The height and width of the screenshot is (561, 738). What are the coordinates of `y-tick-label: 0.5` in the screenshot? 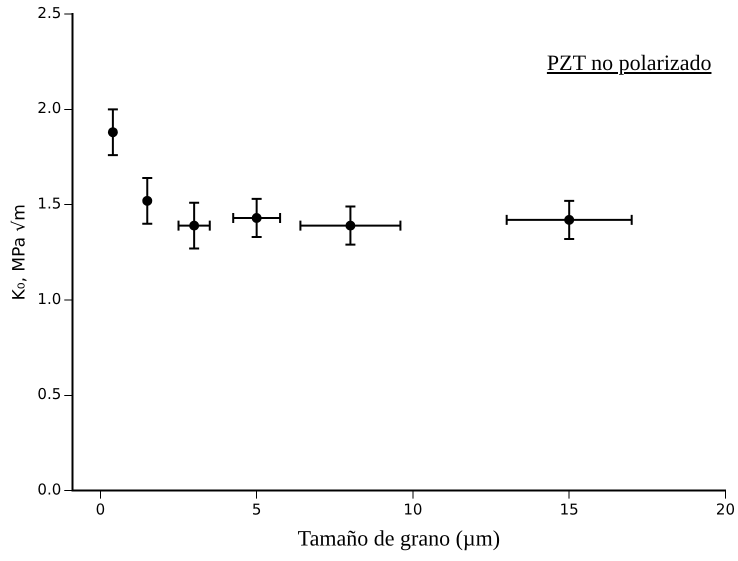 It's located at (49, 394).